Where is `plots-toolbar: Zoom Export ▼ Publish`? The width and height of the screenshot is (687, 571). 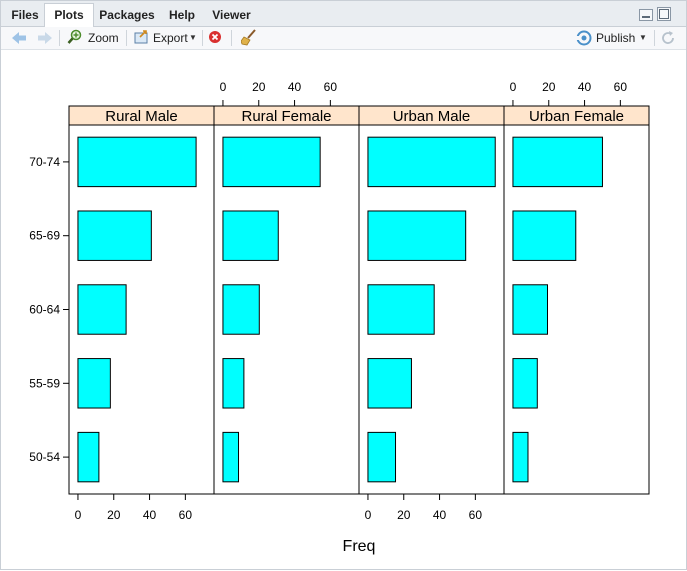
plots-toolbar: Zoom Export ▼ Publish is located at coordinates (343, 38).